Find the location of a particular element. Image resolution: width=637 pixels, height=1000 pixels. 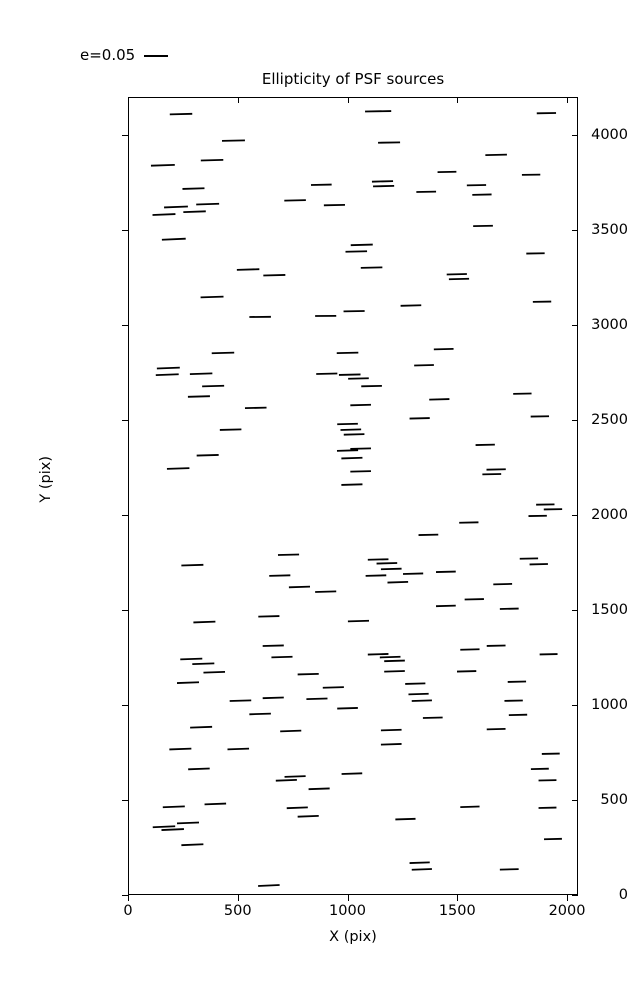

x-tick-label: 500 is located at coordinates (237, 911).